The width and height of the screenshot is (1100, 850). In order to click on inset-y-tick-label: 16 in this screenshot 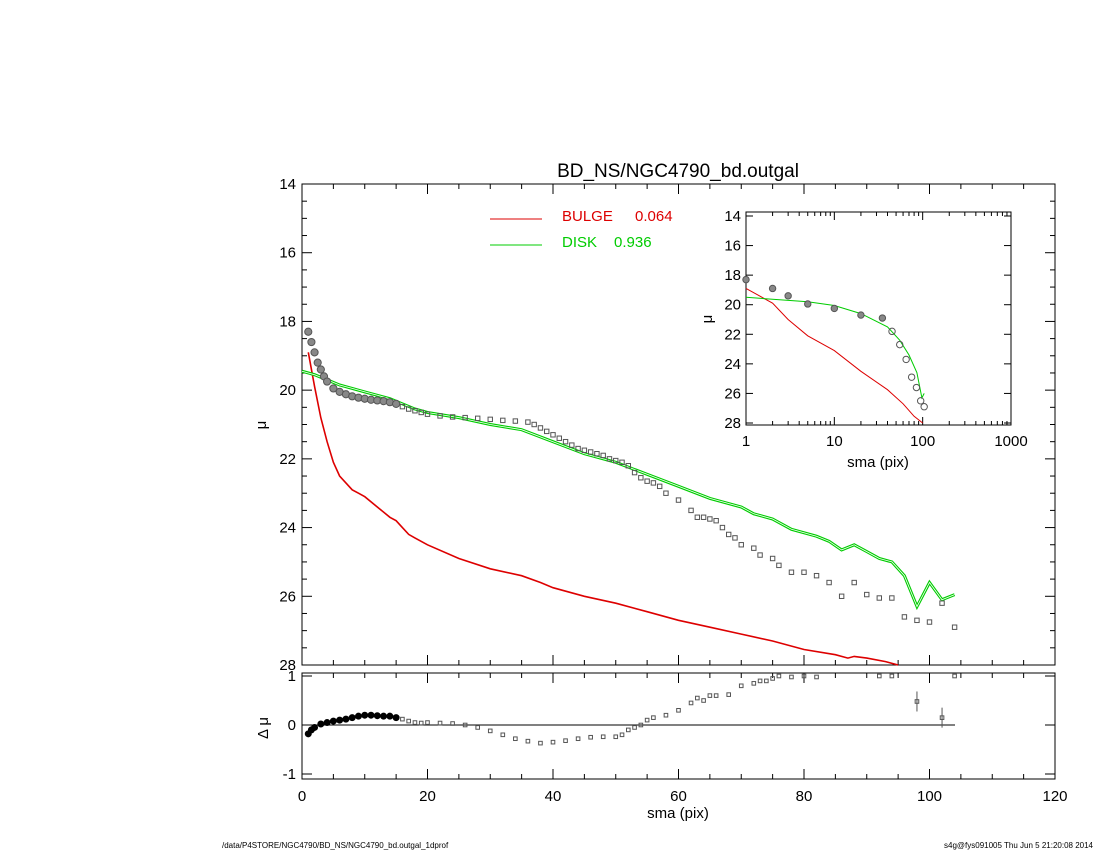, I will do `click(732, 246)`.